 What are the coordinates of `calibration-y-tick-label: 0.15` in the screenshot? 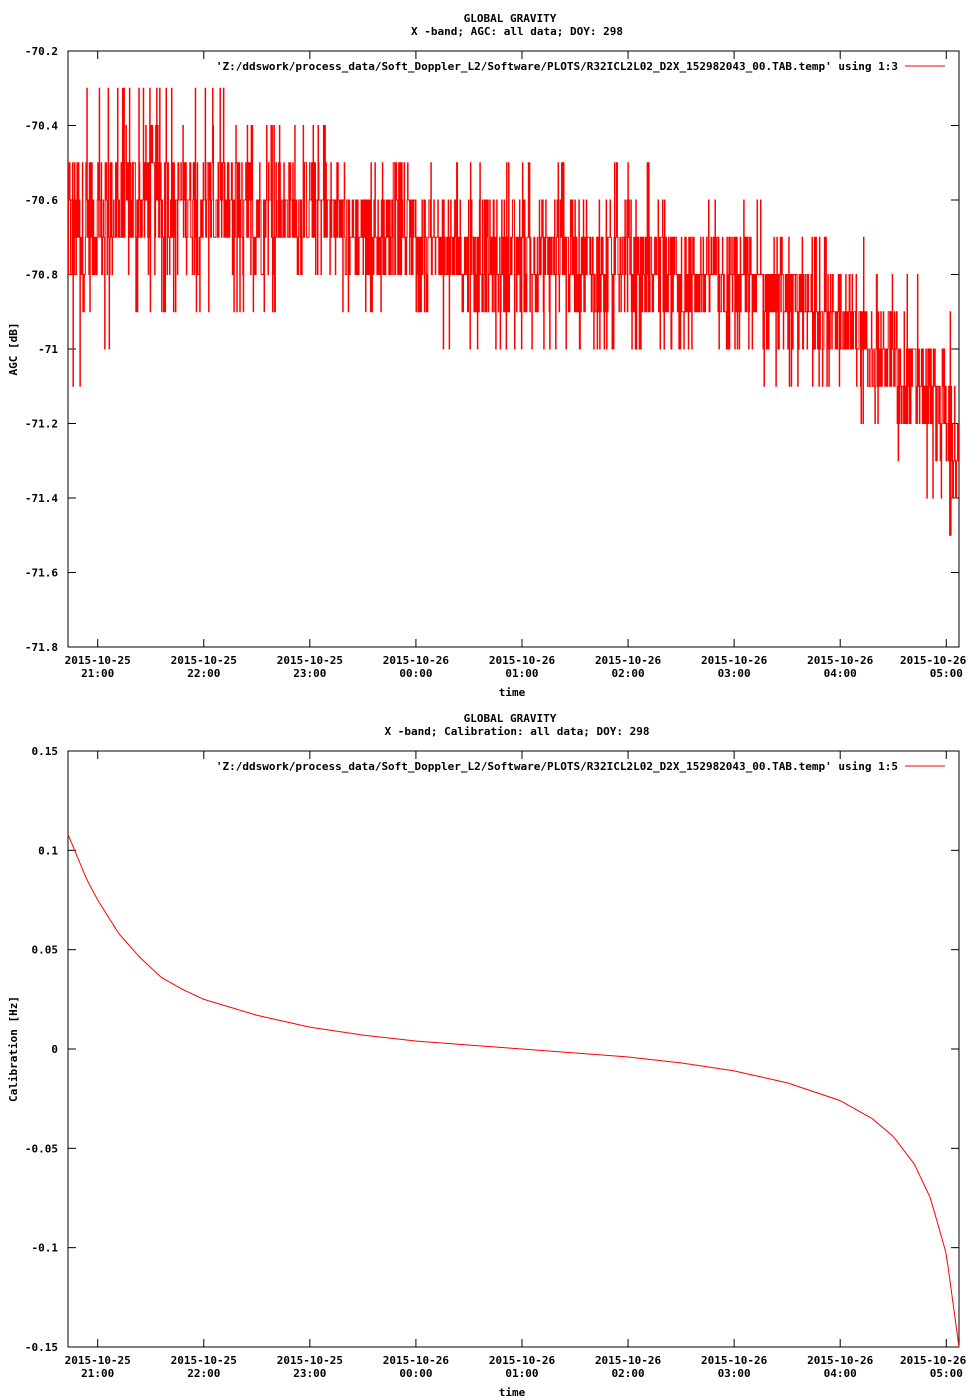 It's located at (45, 751).